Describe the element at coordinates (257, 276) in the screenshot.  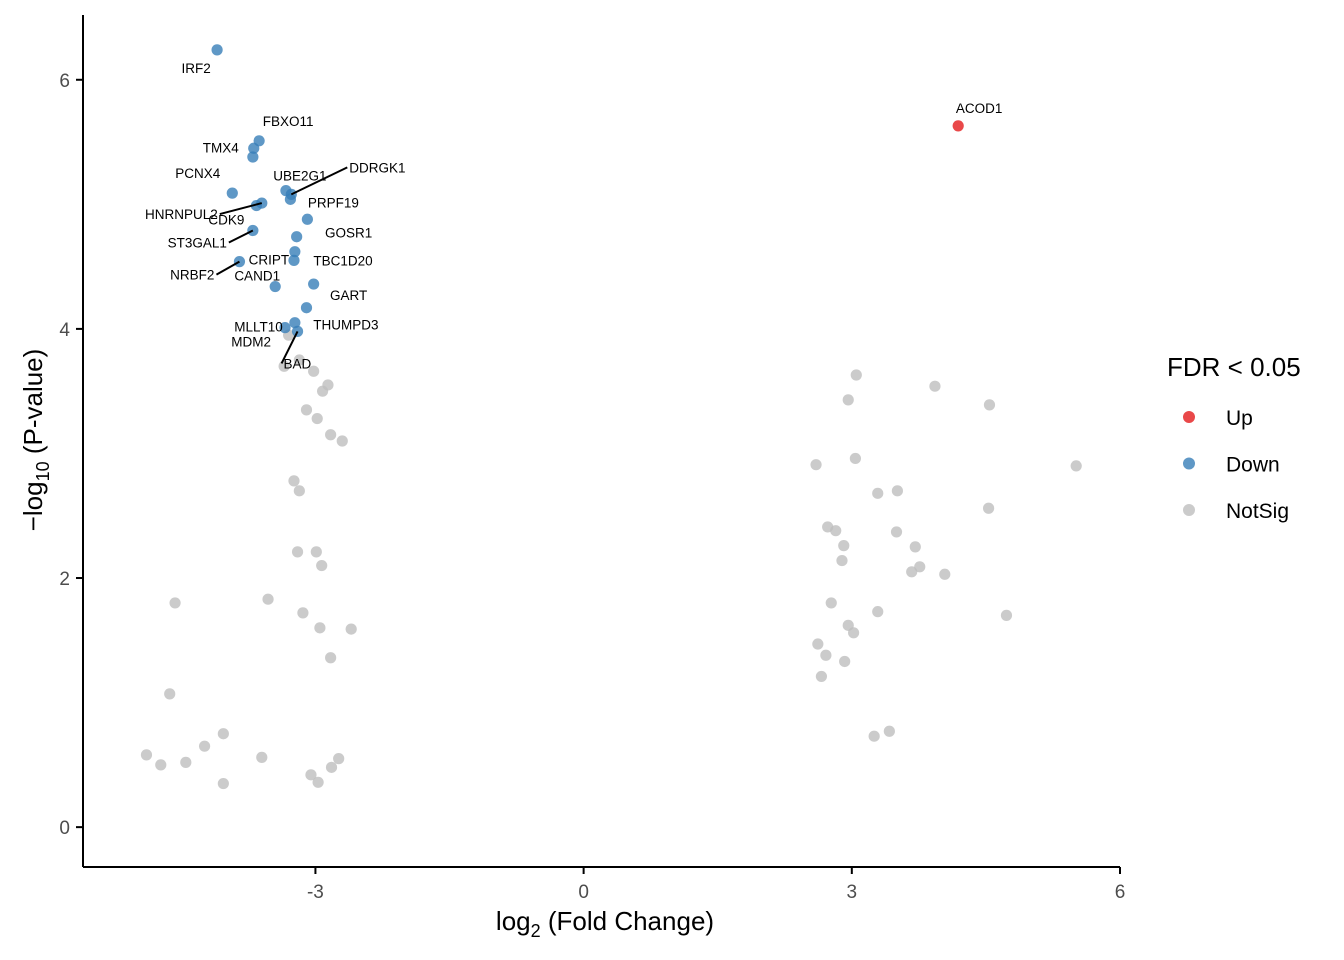
I see `gene-label: CAND1` at that location.